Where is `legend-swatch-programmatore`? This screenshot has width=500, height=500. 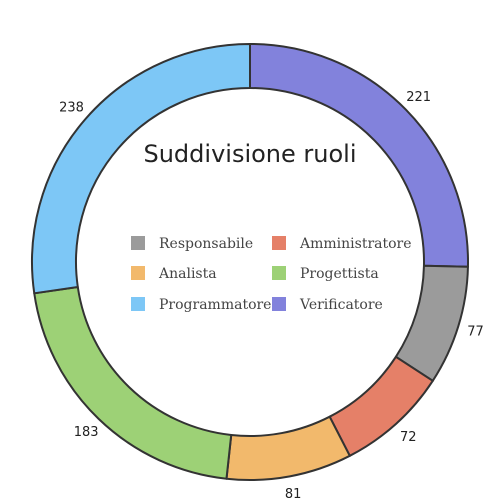 legend-swatch-programmatore is located at coordinates (138, 304).